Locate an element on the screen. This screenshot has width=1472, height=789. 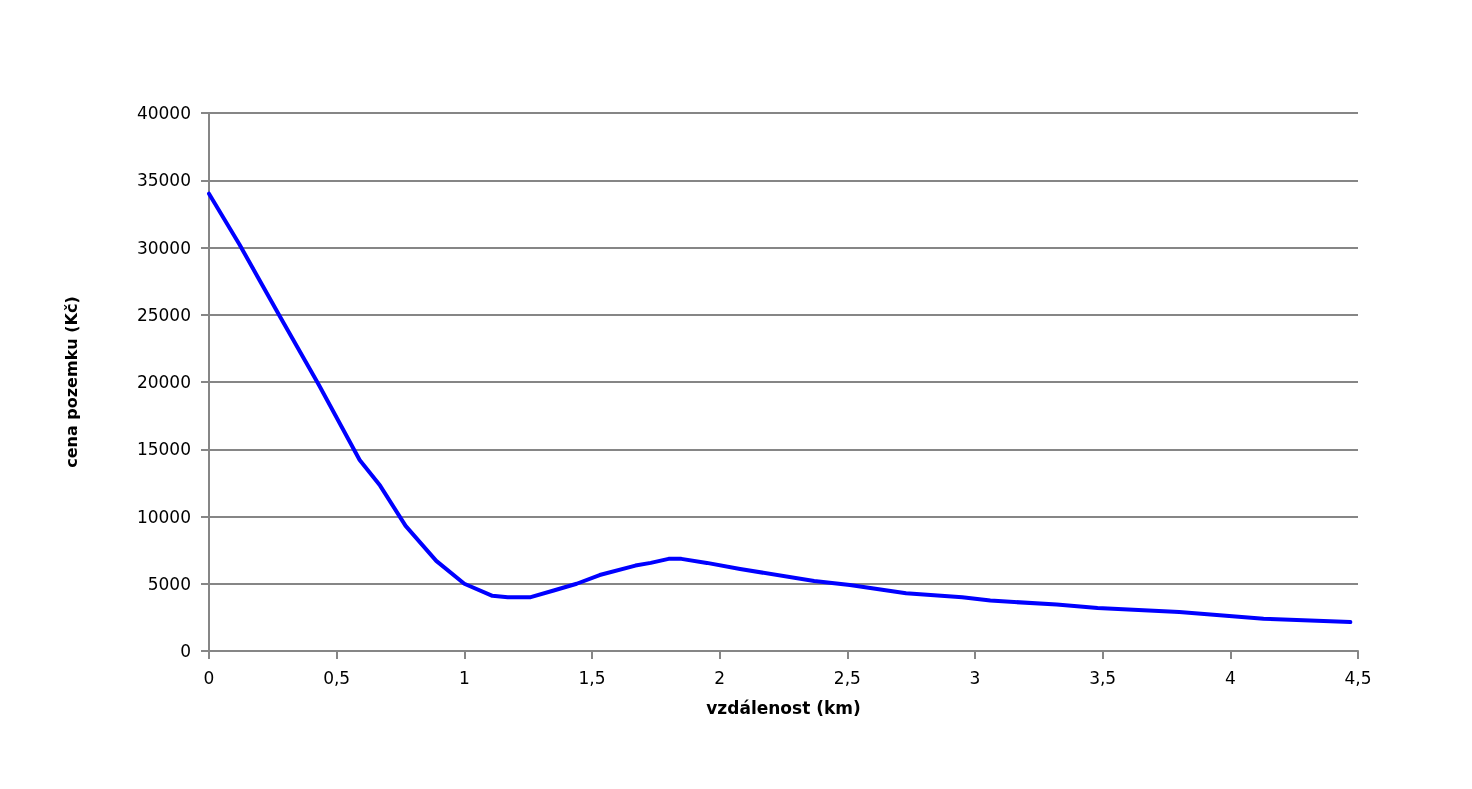
x-tick-label: 3,5 is located at coordinates (1103, 677).